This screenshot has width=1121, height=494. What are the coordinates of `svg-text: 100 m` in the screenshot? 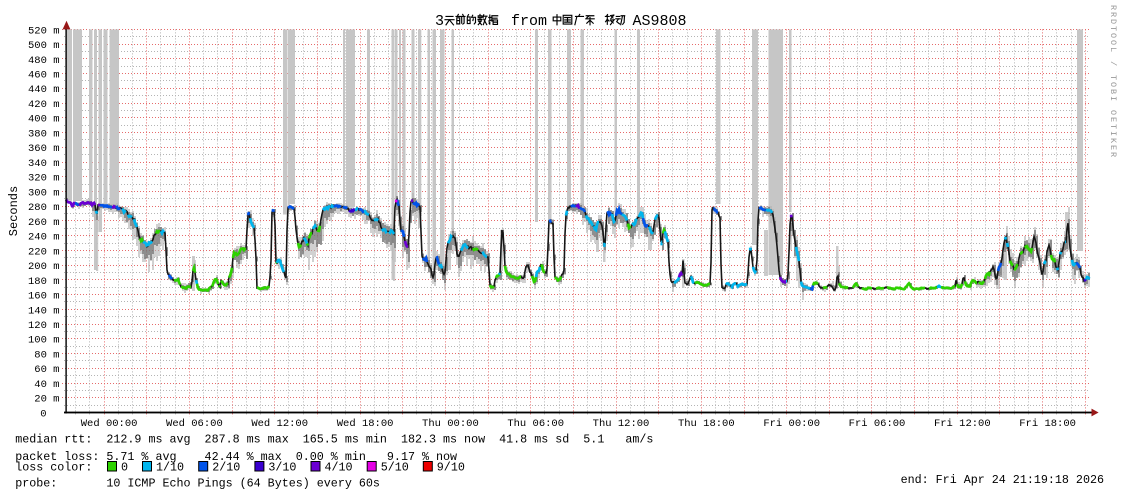 It's located at (44, 341).